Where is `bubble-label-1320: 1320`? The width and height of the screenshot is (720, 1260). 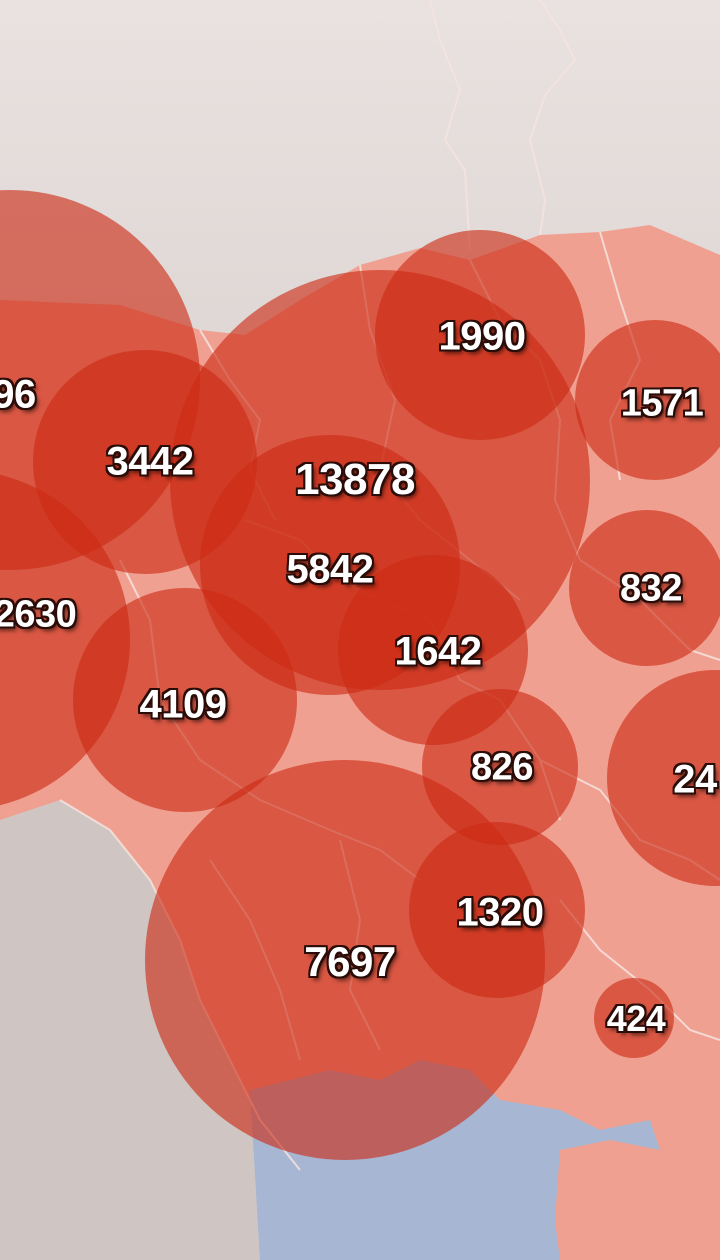
bubble-label-1320: 1320 is located at coordinates (500, 912).